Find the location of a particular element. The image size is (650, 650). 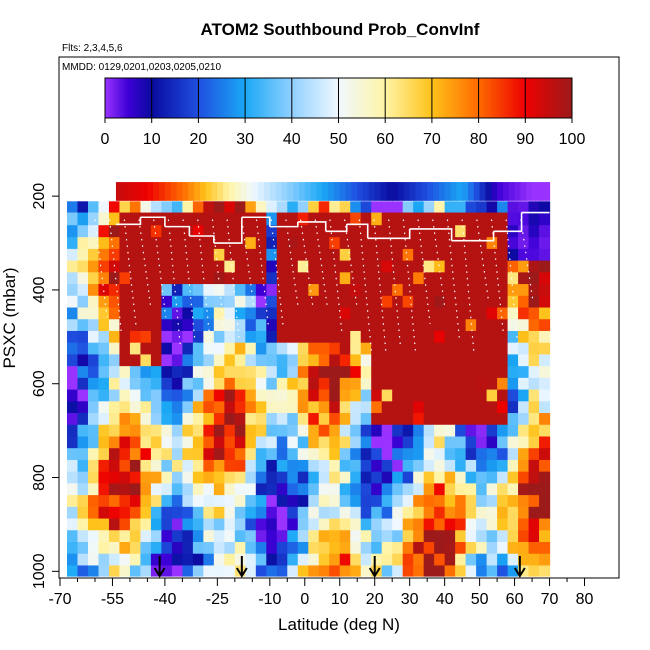

x-axis-label: Latitude (deg N) is located at coordinates (339, 624).